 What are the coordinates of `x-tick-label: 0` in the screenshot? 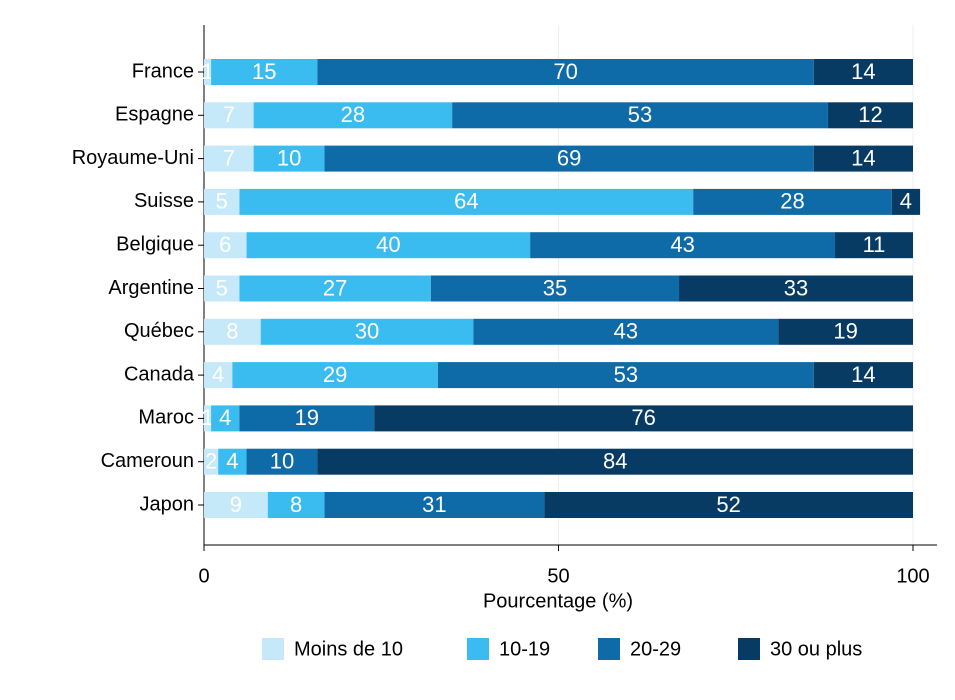 It's located at (203, 576).